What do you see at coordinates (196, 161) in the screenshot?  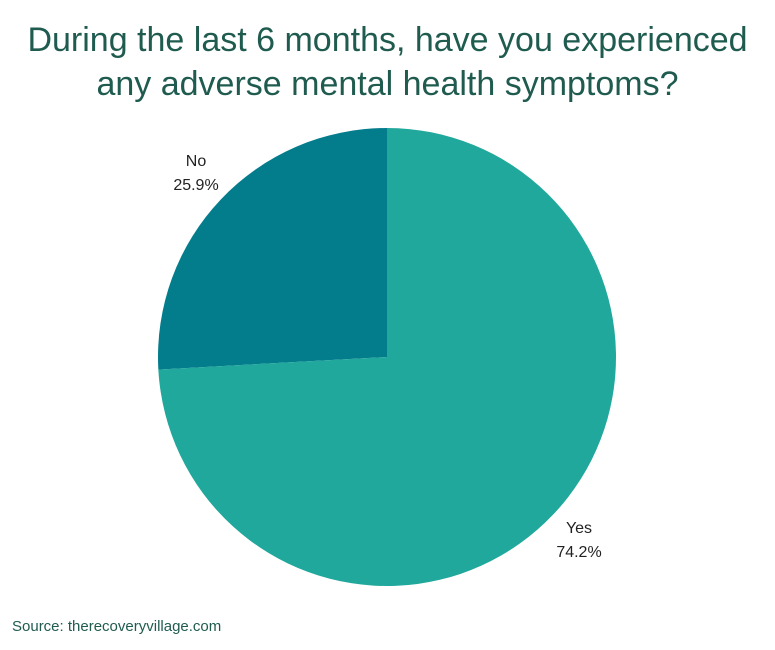 I see `slice-label-no: No` at bounding box center [196, 161].